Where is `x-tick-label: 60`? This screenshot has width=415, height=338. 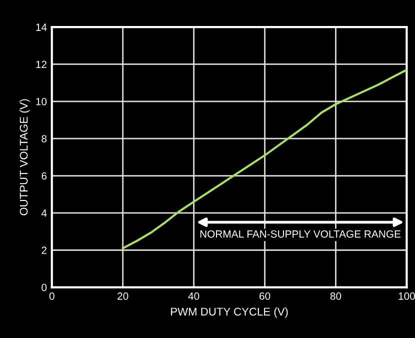
x-tick-label: 60 is located at coordinates (265, 296).